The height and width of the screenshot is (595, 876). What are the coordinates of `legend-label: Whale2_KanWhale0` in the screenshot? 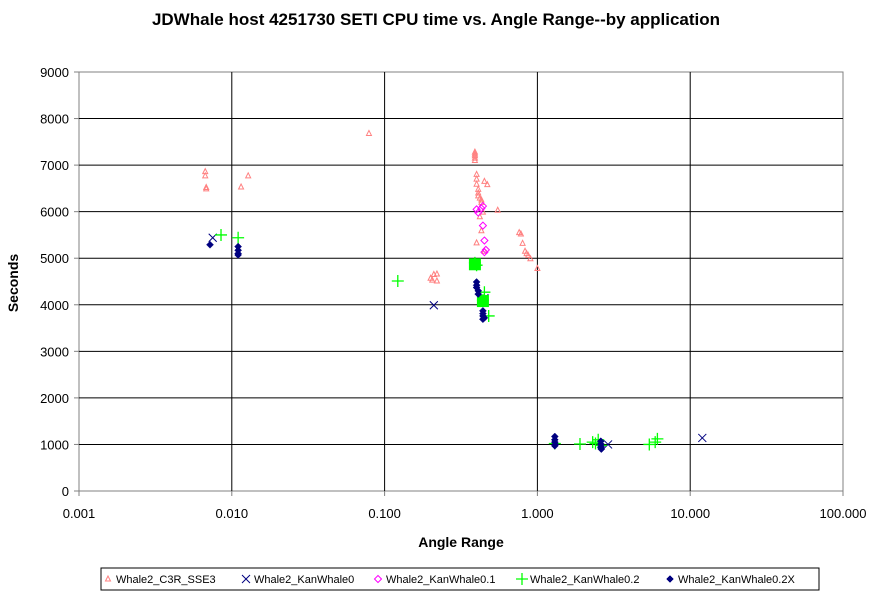 It's located at (304, 580).